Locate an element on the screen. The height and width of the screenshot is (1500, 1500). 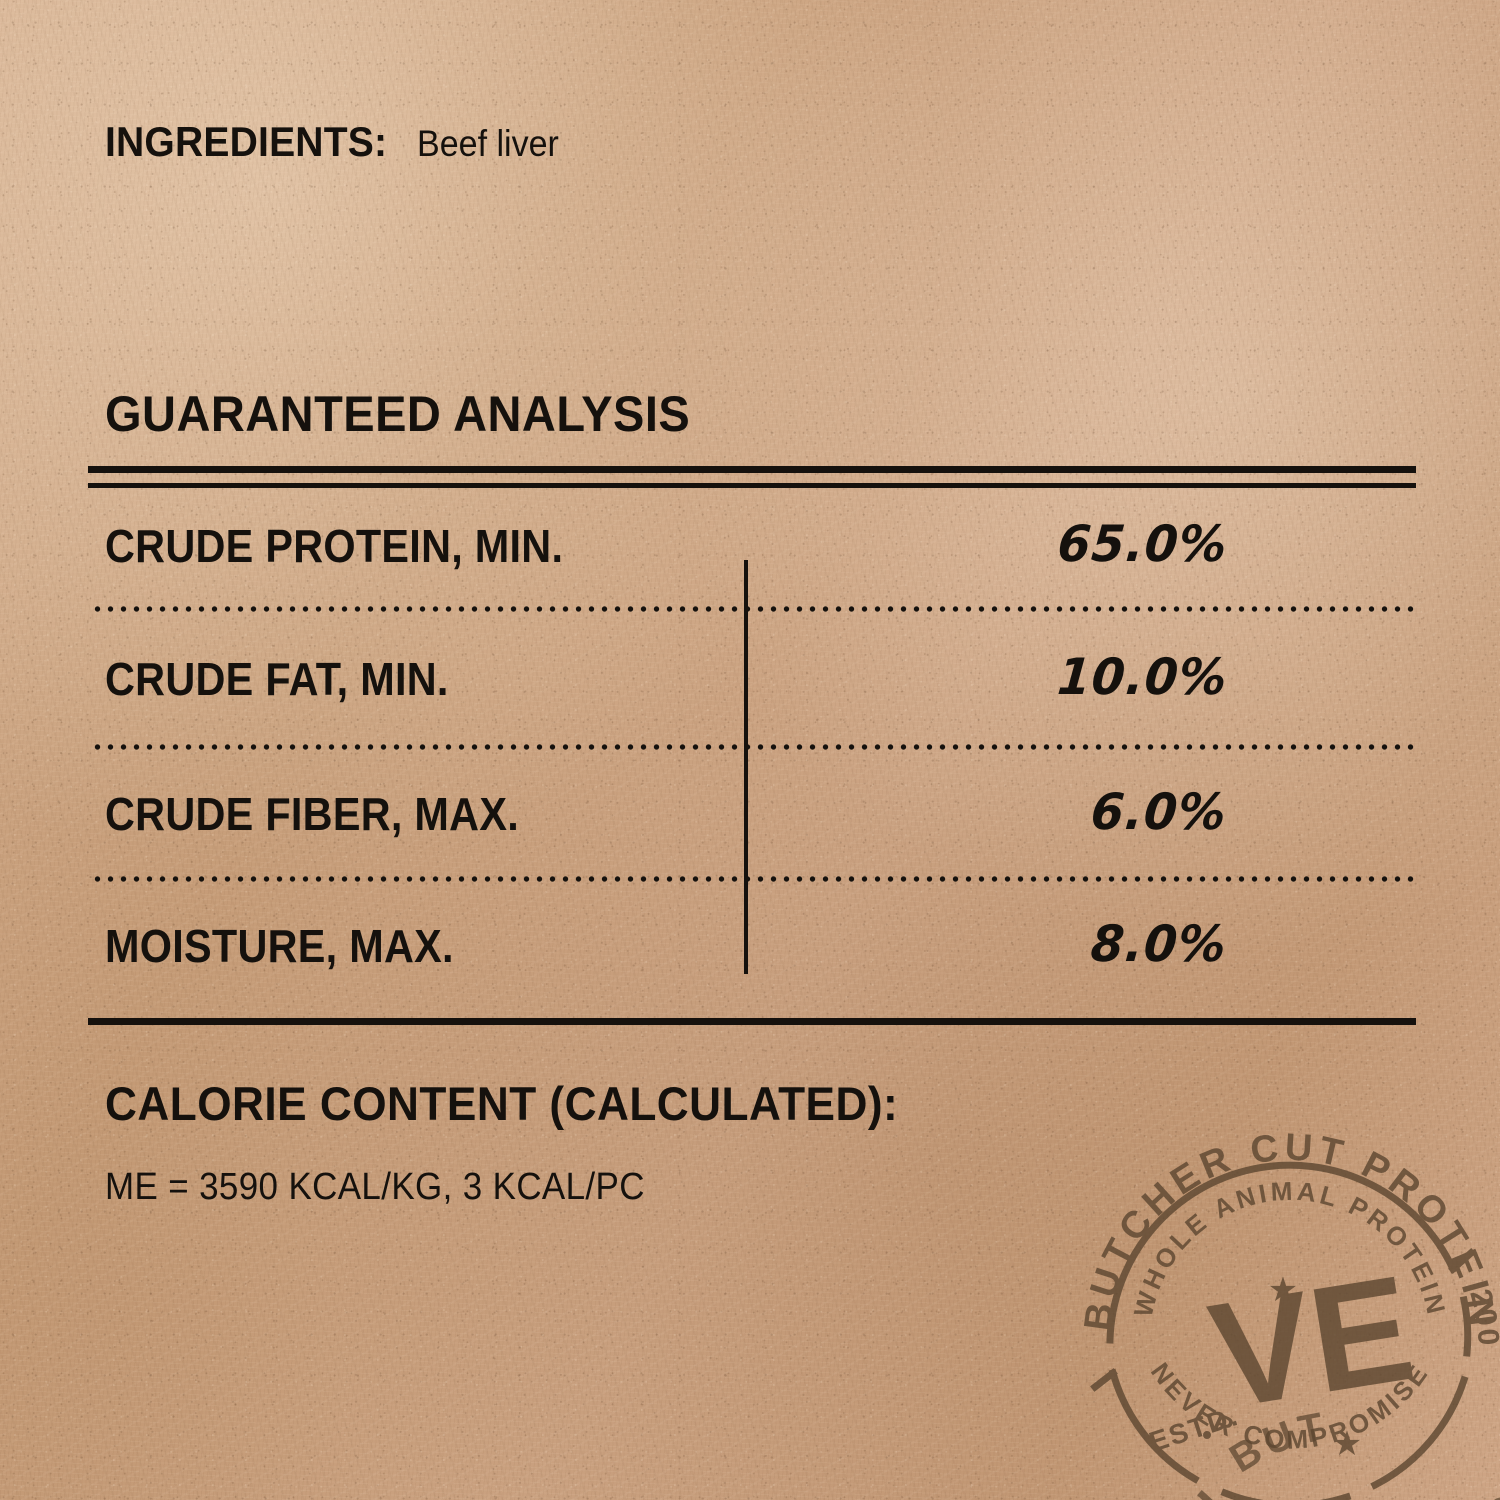
nutrient-name: MOISTURE, MAX. is located at coordinates (279, 946).